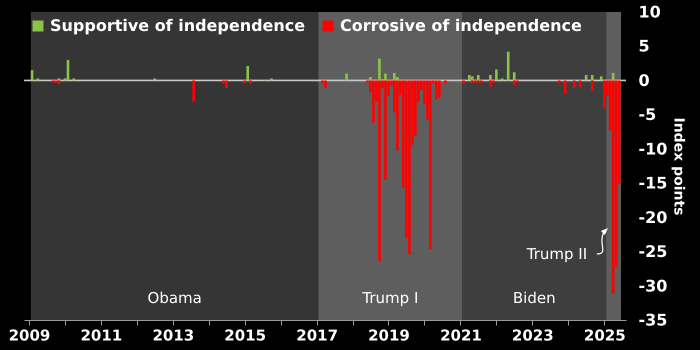  I want to click on y-tick-label: -15, so click(653, 183).